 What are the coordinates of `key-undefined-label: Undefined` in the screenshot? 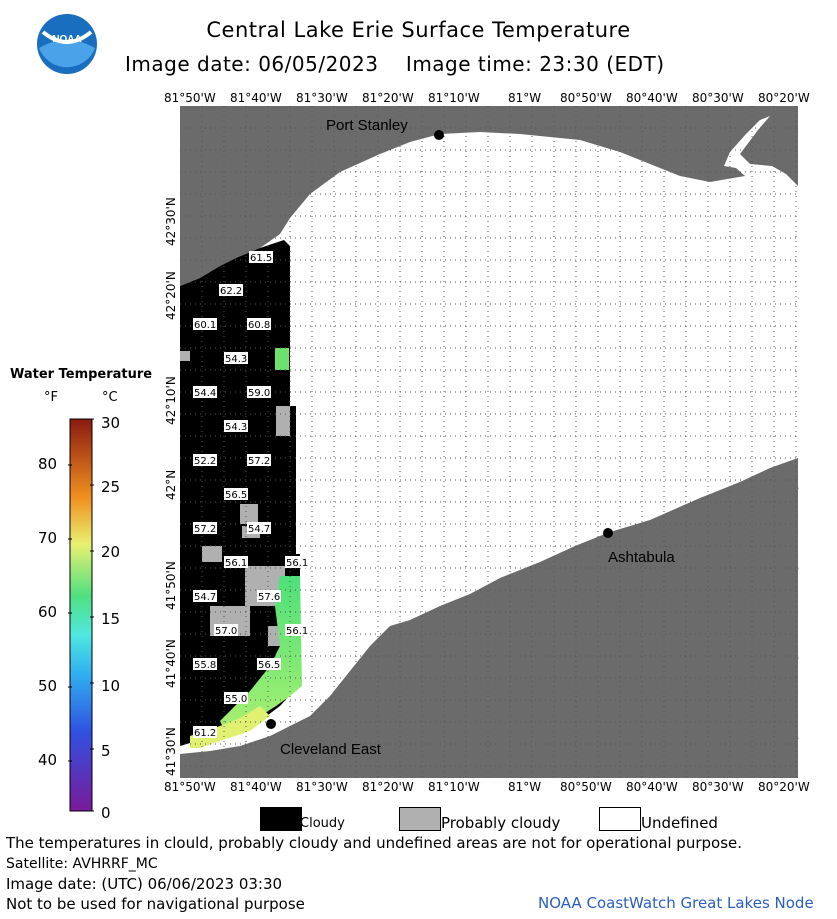 It's located at (679, 823).